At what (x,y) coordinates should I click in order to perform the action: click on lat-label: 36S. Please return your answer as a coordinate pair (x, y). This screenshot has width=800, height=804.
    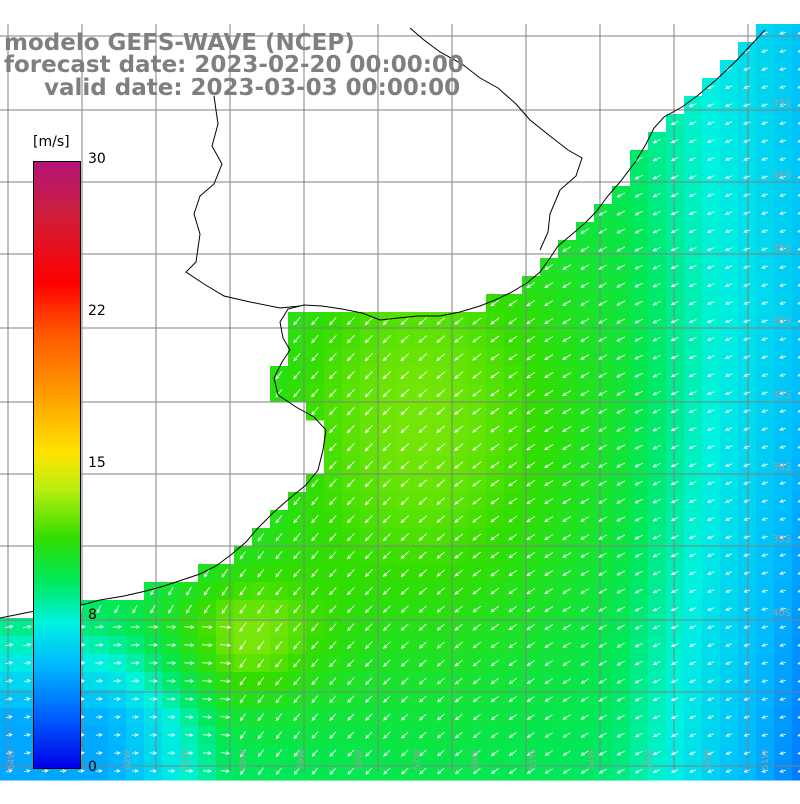
    Looking at the image, I should click on (781, 321).